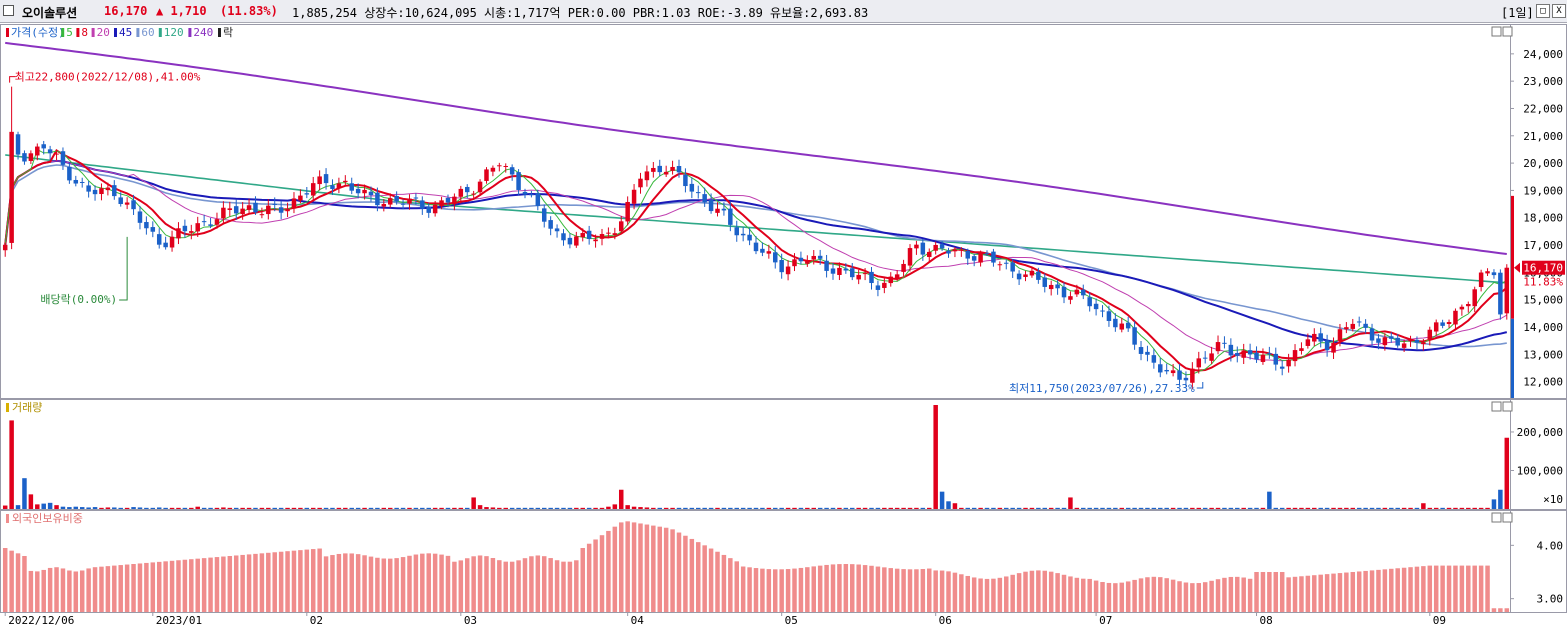 The height and width of the screenshot is (630, 1567). Describe the element at coordinates (1543, 11) in the screenshot. I see `maximize-button: □` at that location.